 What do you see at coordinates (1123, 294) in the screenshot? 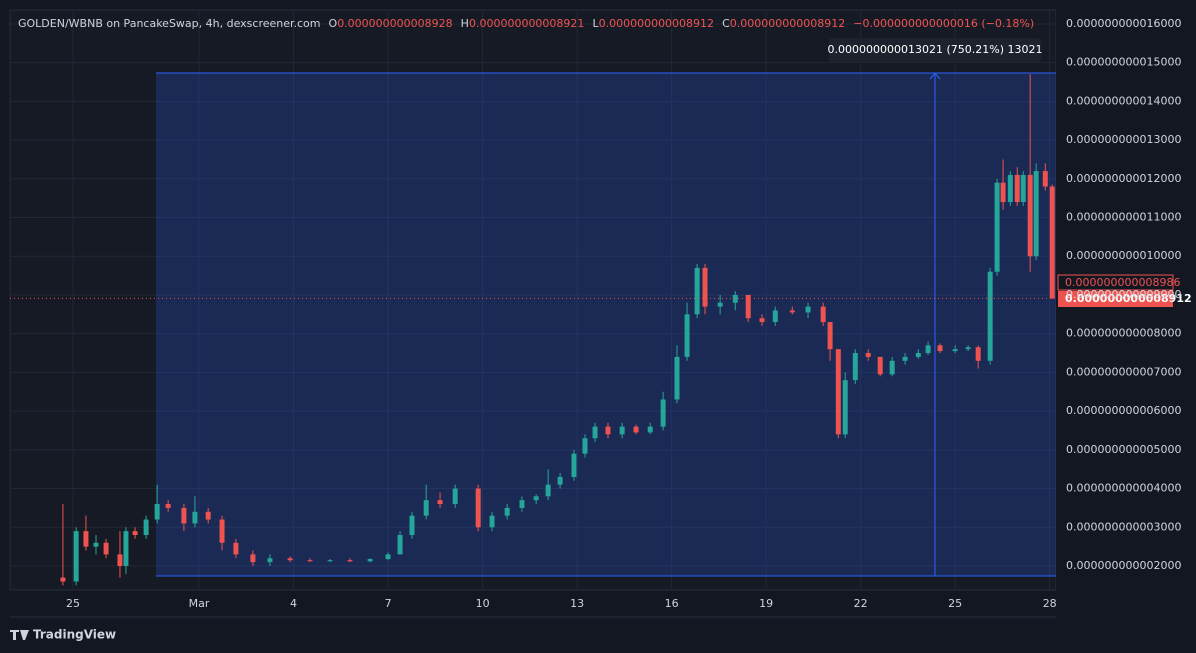
I see `y-tick-label: 0.000000000009000` at bounding box center [1123, 294].